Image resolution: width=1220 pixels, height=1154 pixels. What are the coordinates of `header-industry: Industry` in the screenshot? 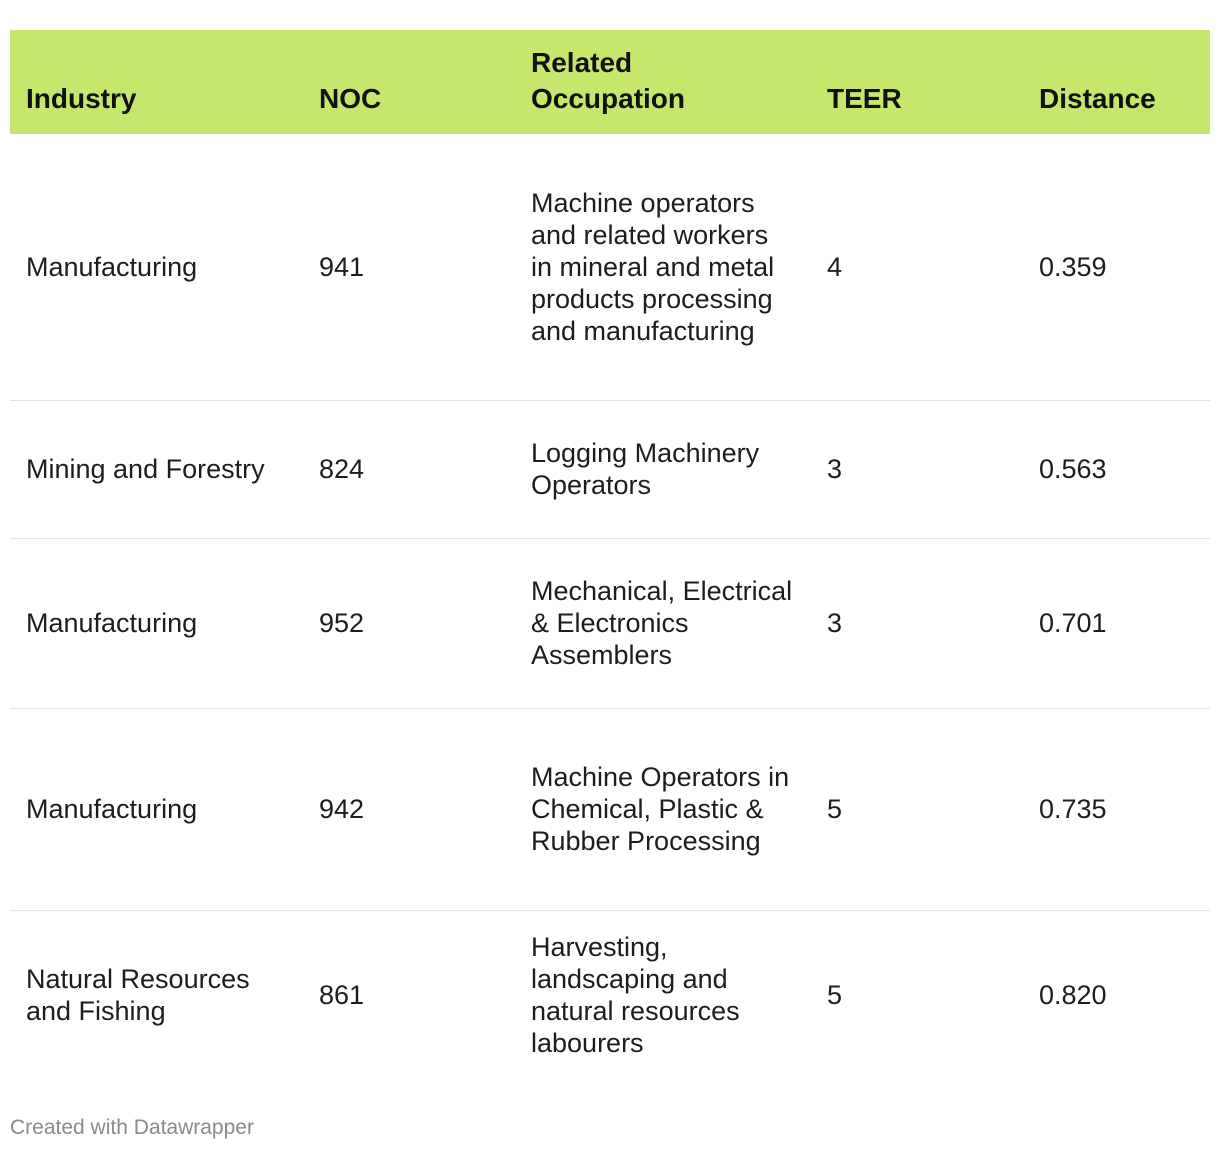 It's located at (81, 98).